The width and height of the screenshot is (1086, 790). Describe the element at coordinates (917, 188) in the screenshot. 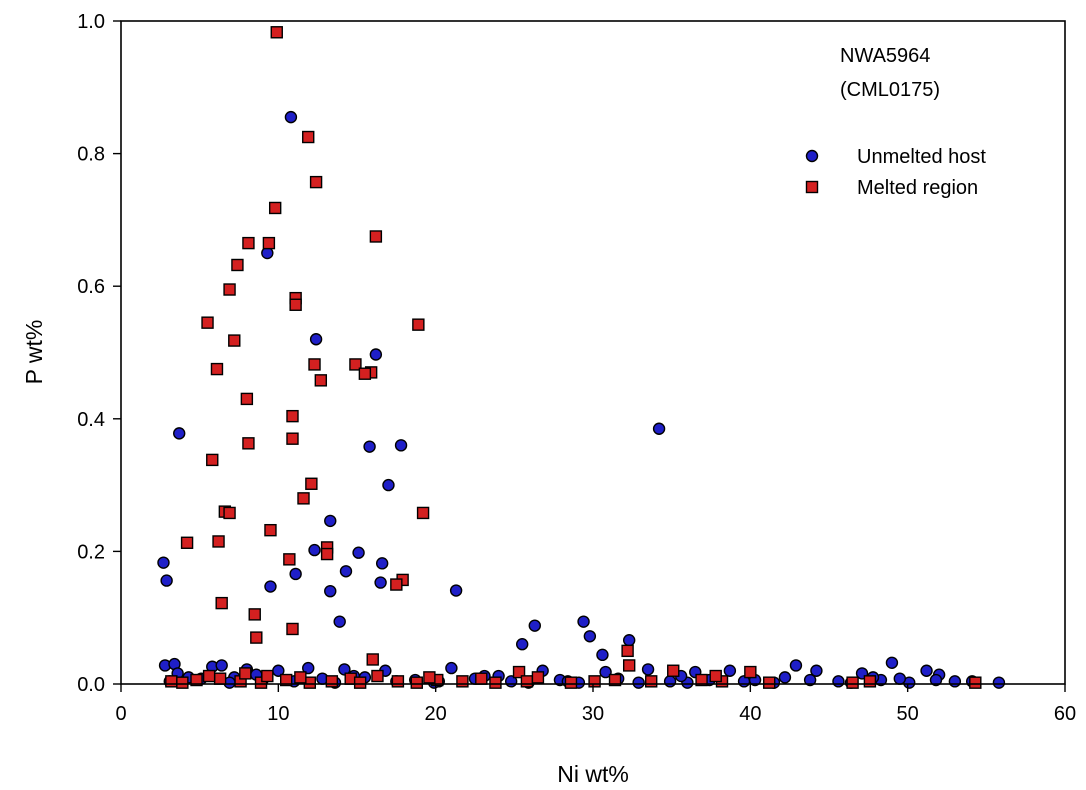

I see `legend-label-melted-region: Melted region` at that location.